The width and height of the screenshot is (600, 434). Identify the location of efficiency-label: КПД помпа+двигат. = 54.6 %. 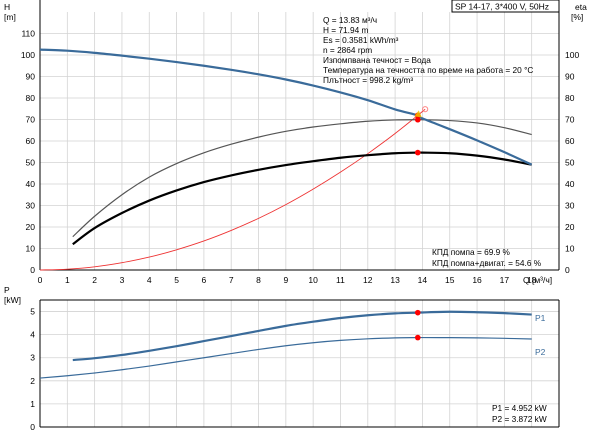
(487, 263).